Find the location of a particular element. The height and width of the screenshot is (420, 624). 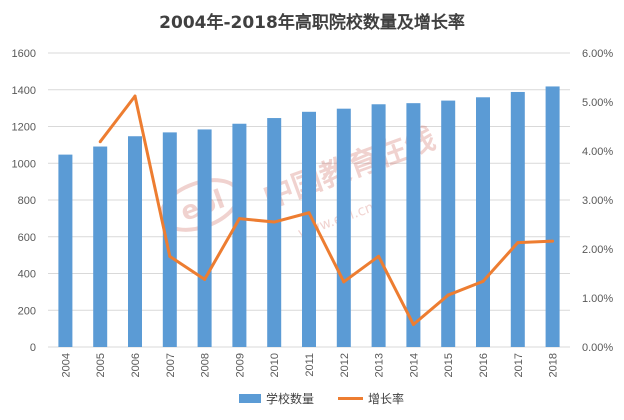

x-tick-label: 2006 is located at coordinates (136, 365).